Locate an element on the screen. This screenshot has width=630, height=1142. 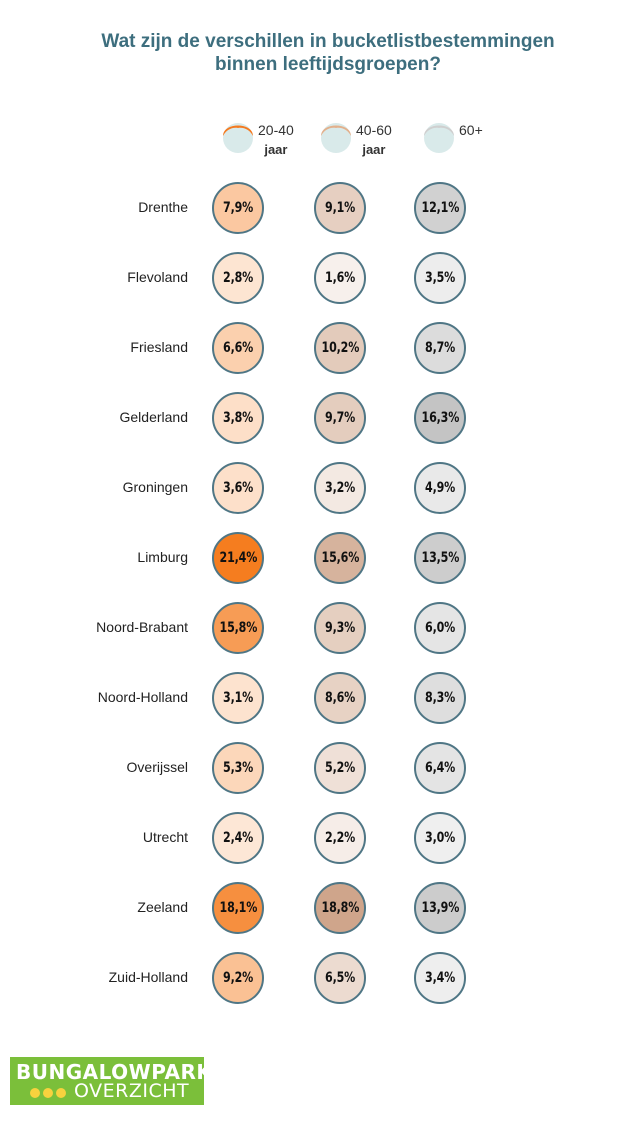
value-label: 8,6% is located at coordinates (340, 698).